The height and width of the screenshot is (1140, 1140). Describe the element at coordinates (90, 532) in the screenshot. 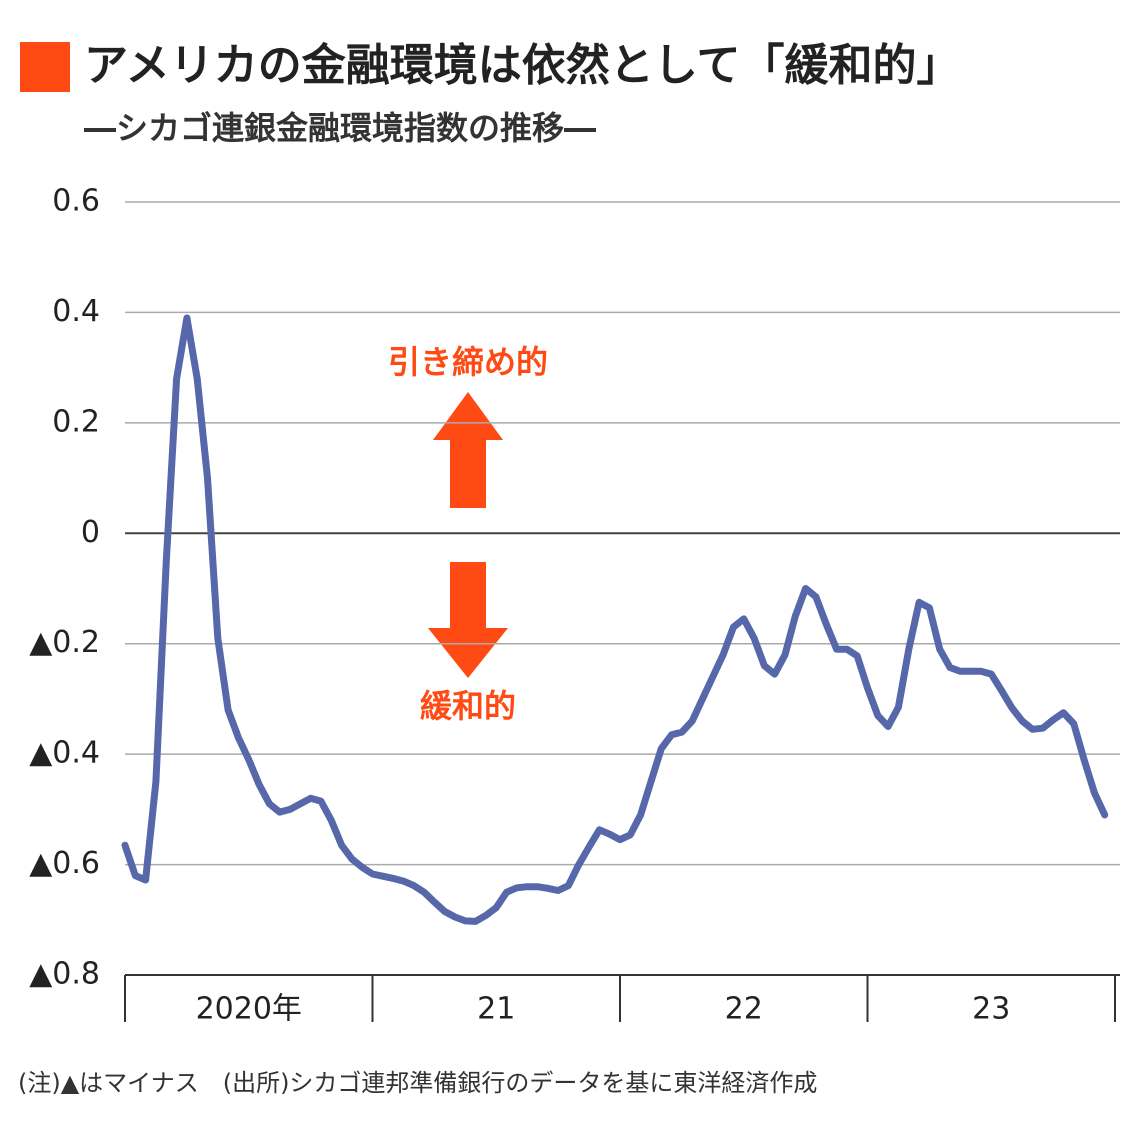

I see `y-tick-label: 0` at that location.